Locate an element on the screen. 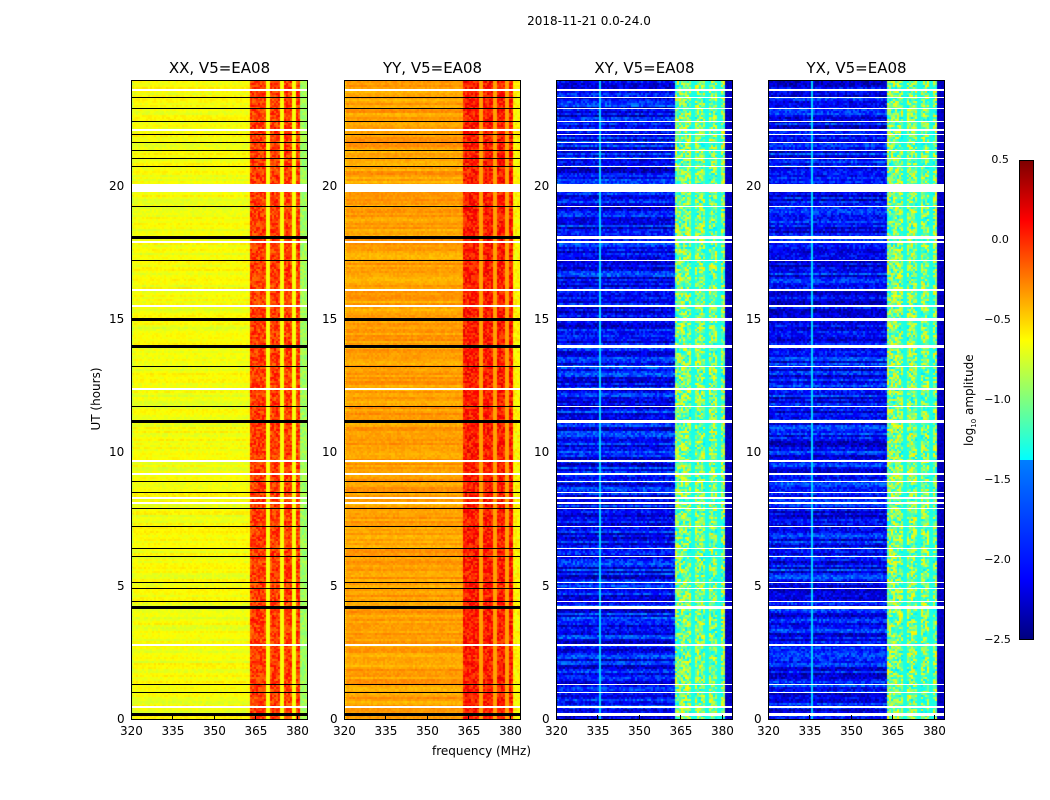 The width and height of the screenshot is (1050, 800). colorbar-tick-label: −2.0 is located at coordinates (997, 559).